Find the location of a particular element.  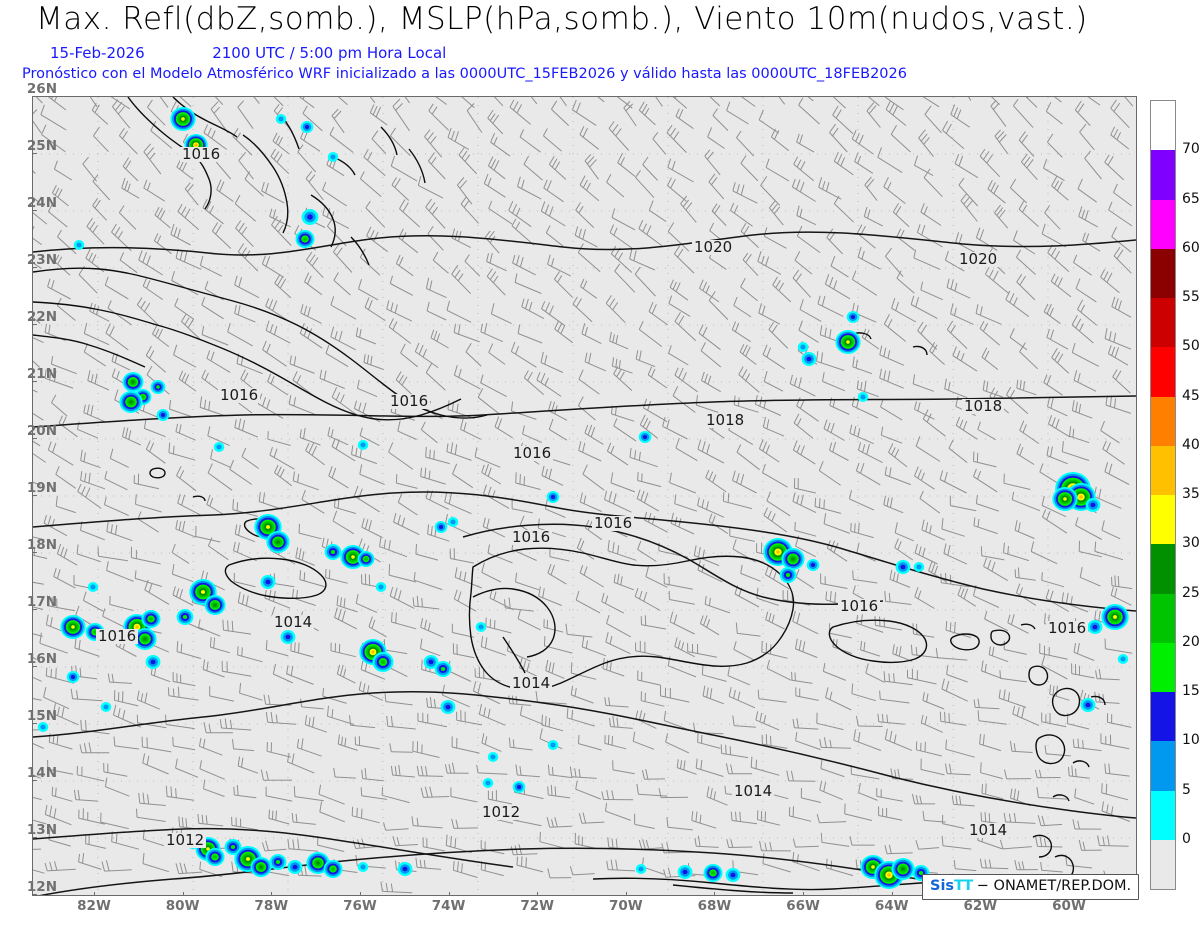

lon-tick-72W: 72W is located at coordinates (537, 906).